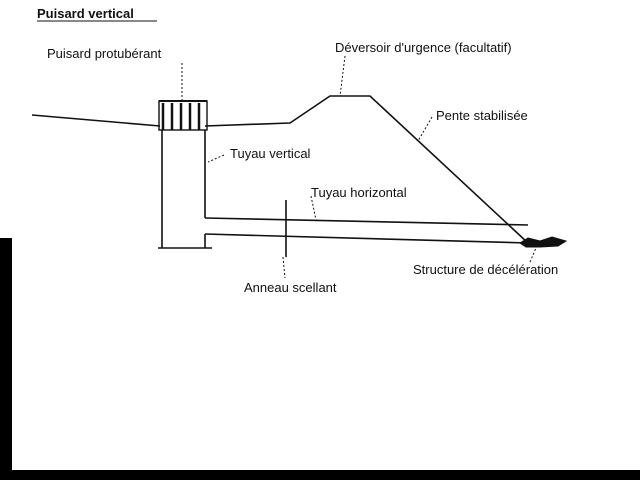 This screenshot has width=640, height=480. I want to click on leader-tuyau-vertical, so click(216, 158).